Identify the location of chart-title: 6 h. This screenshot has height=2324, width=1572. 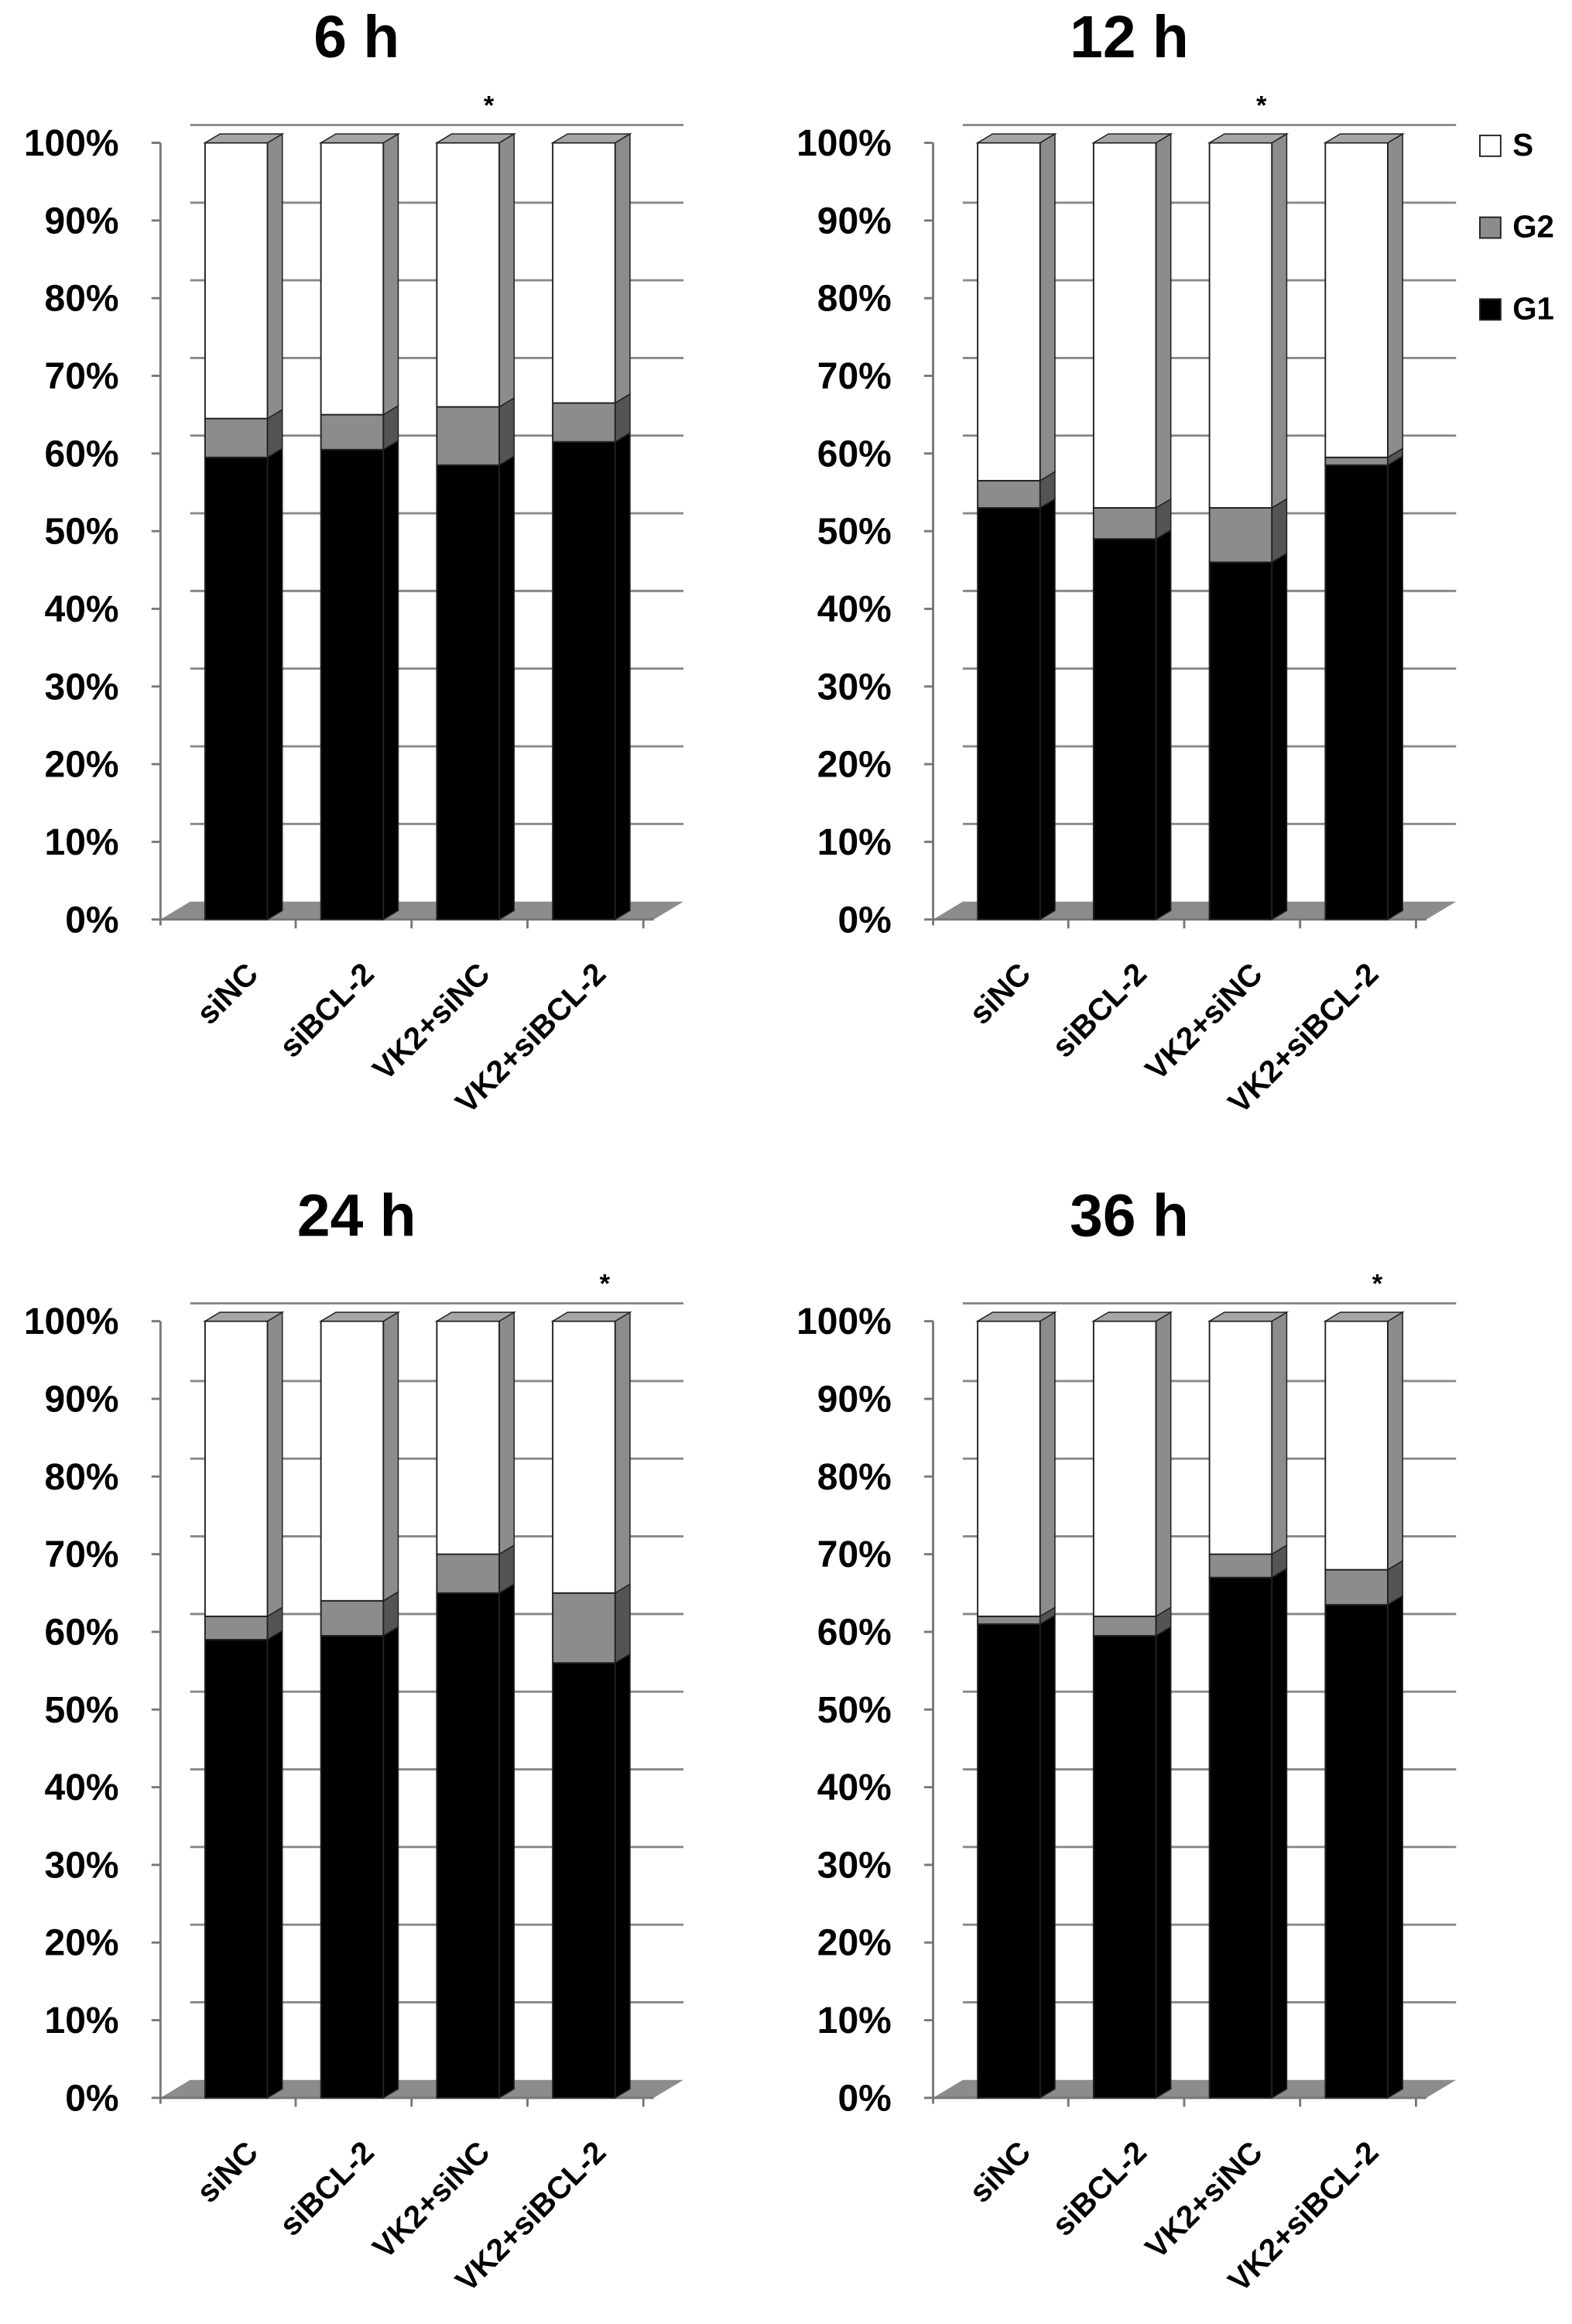
(356, 37).